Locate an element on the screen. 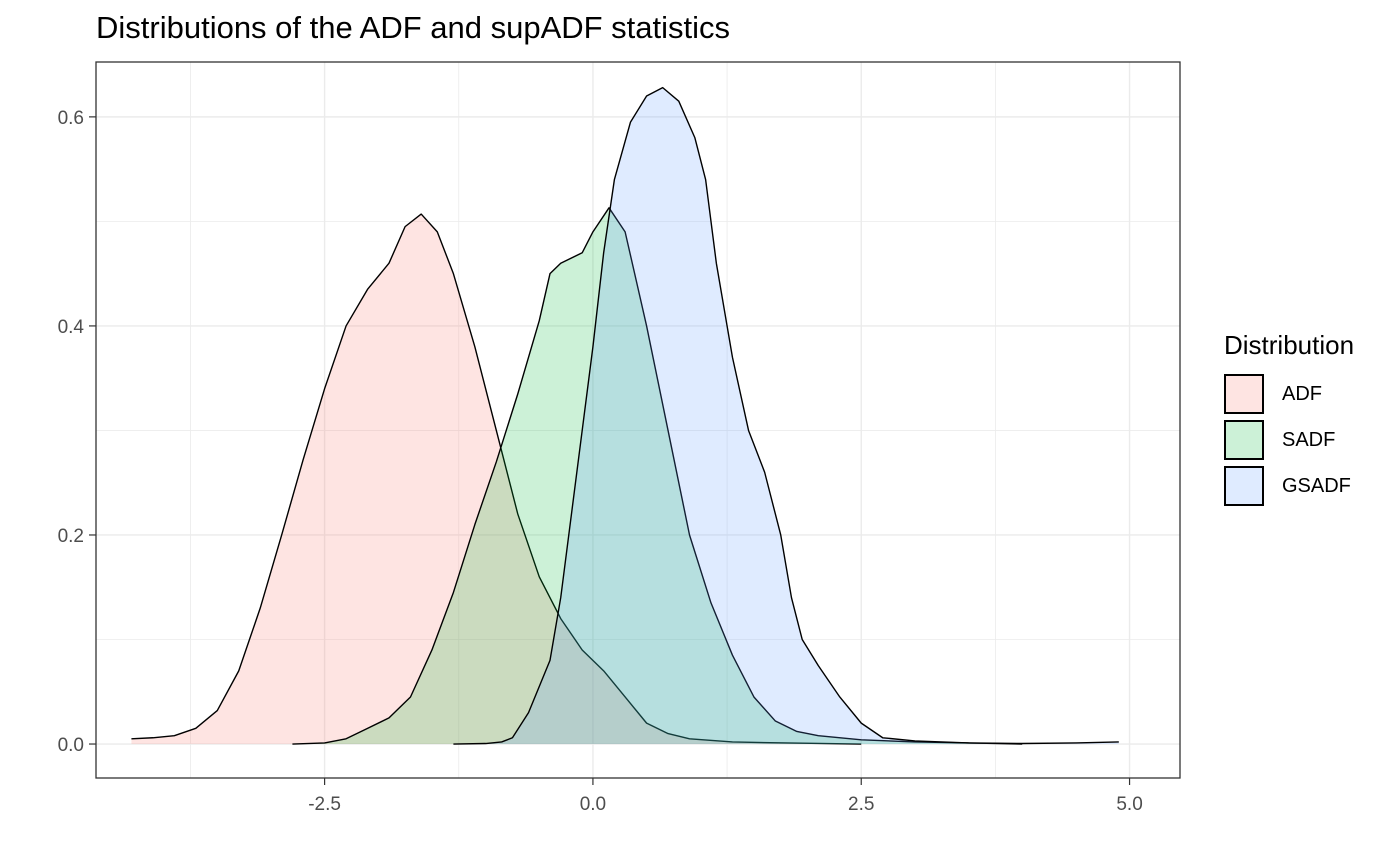 Image resolution: width=1400 pixels, height=866 pixels. legend-item-sadf: SADF is located at coordinates (1289, 440).